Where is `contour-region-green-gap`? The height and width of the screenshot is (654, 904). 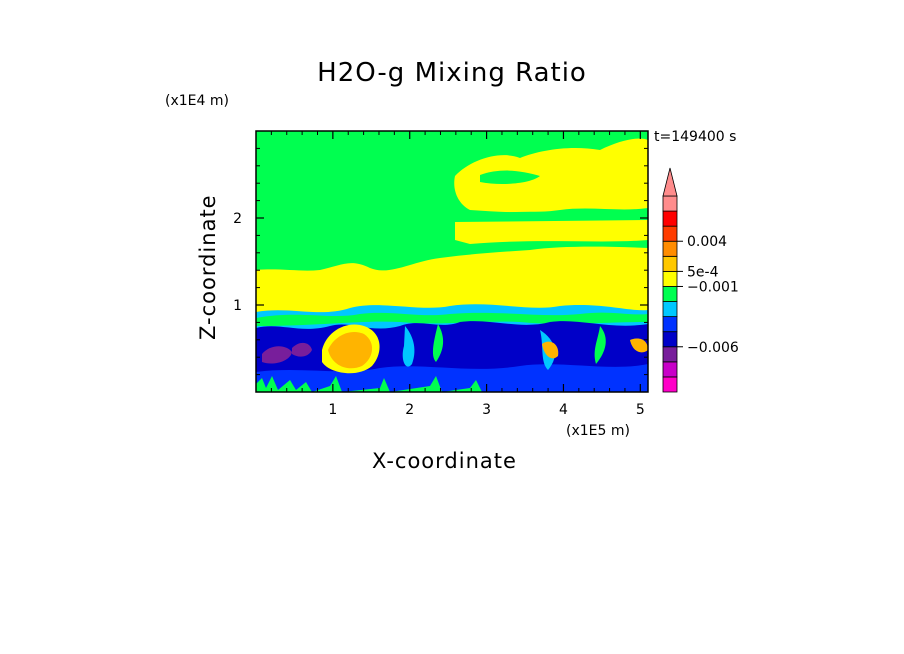
contour-region-green-gap is located at coordinates (555, 215).